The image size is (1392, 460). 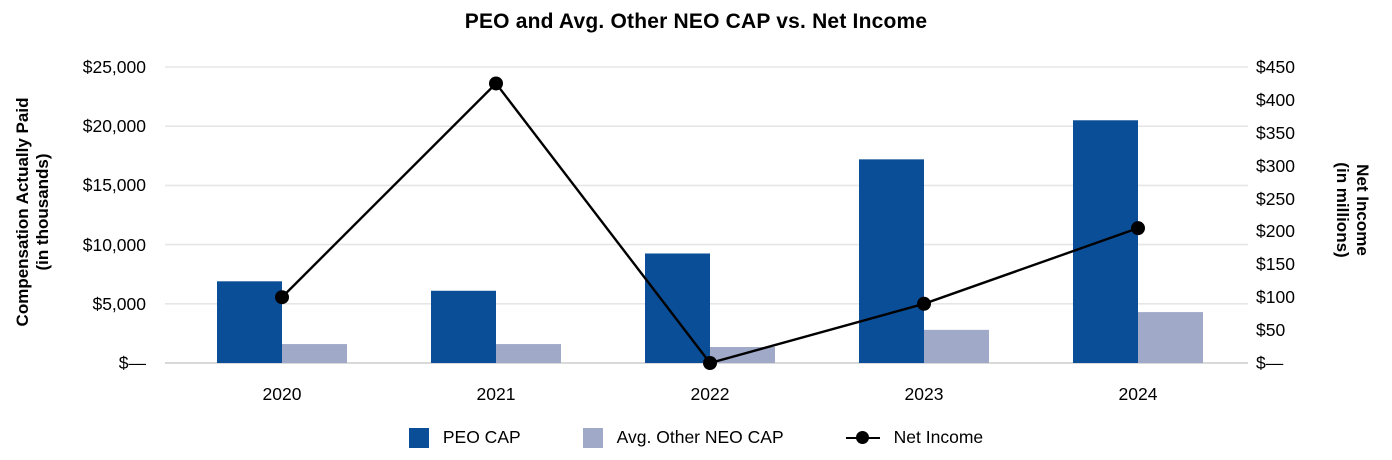 I want to click on right-tick-label: $100, so click(x=1275, y=297).